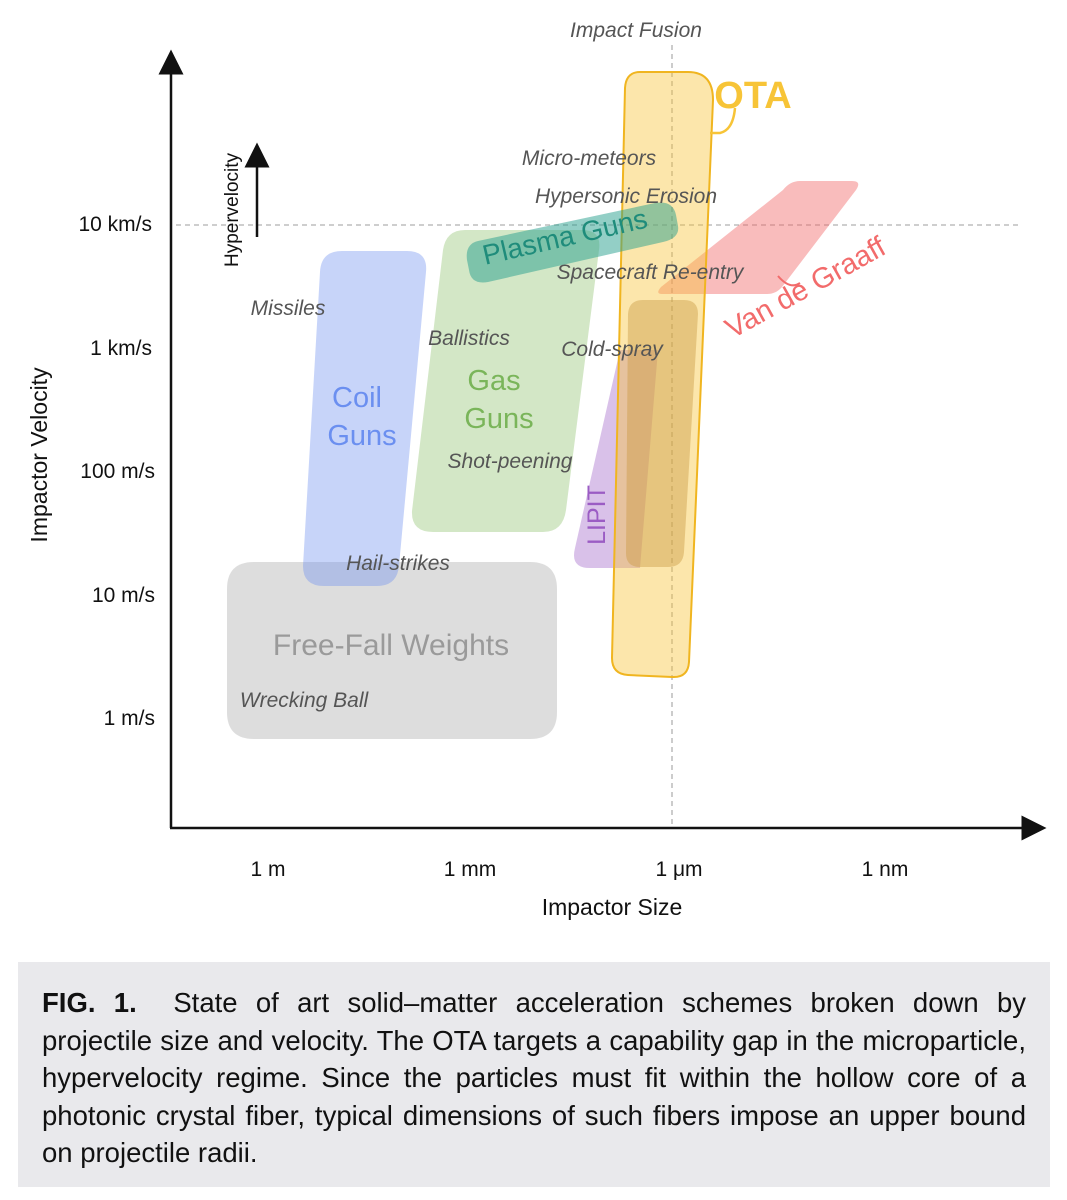 The height and width of the screenshot is (1200, 1067). What do you see at coordinates (493, 381) in the screenshot?
I see `gas-guns-label-line1: Gas` at bounding box center [493, 381].